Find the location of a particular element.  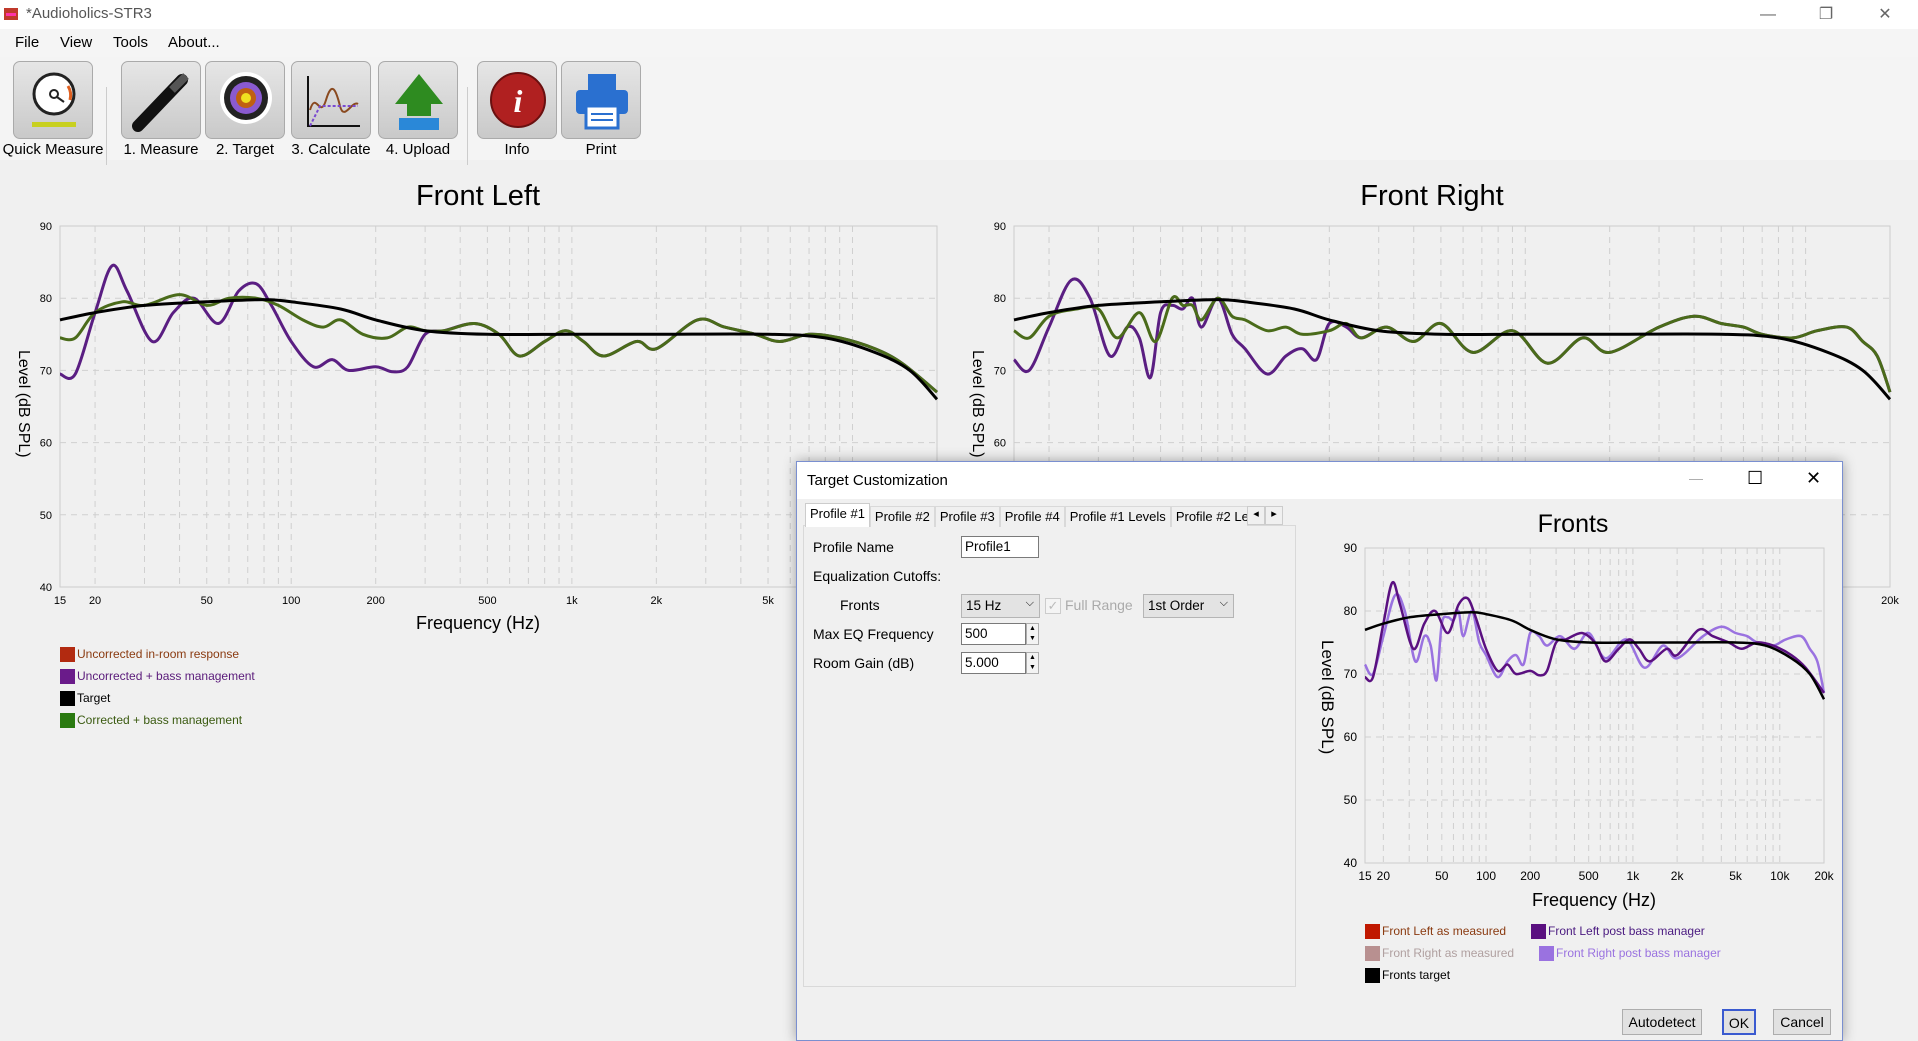

max-eq-spinner: ▲ ▼ is located at coordinates (1032, 634).